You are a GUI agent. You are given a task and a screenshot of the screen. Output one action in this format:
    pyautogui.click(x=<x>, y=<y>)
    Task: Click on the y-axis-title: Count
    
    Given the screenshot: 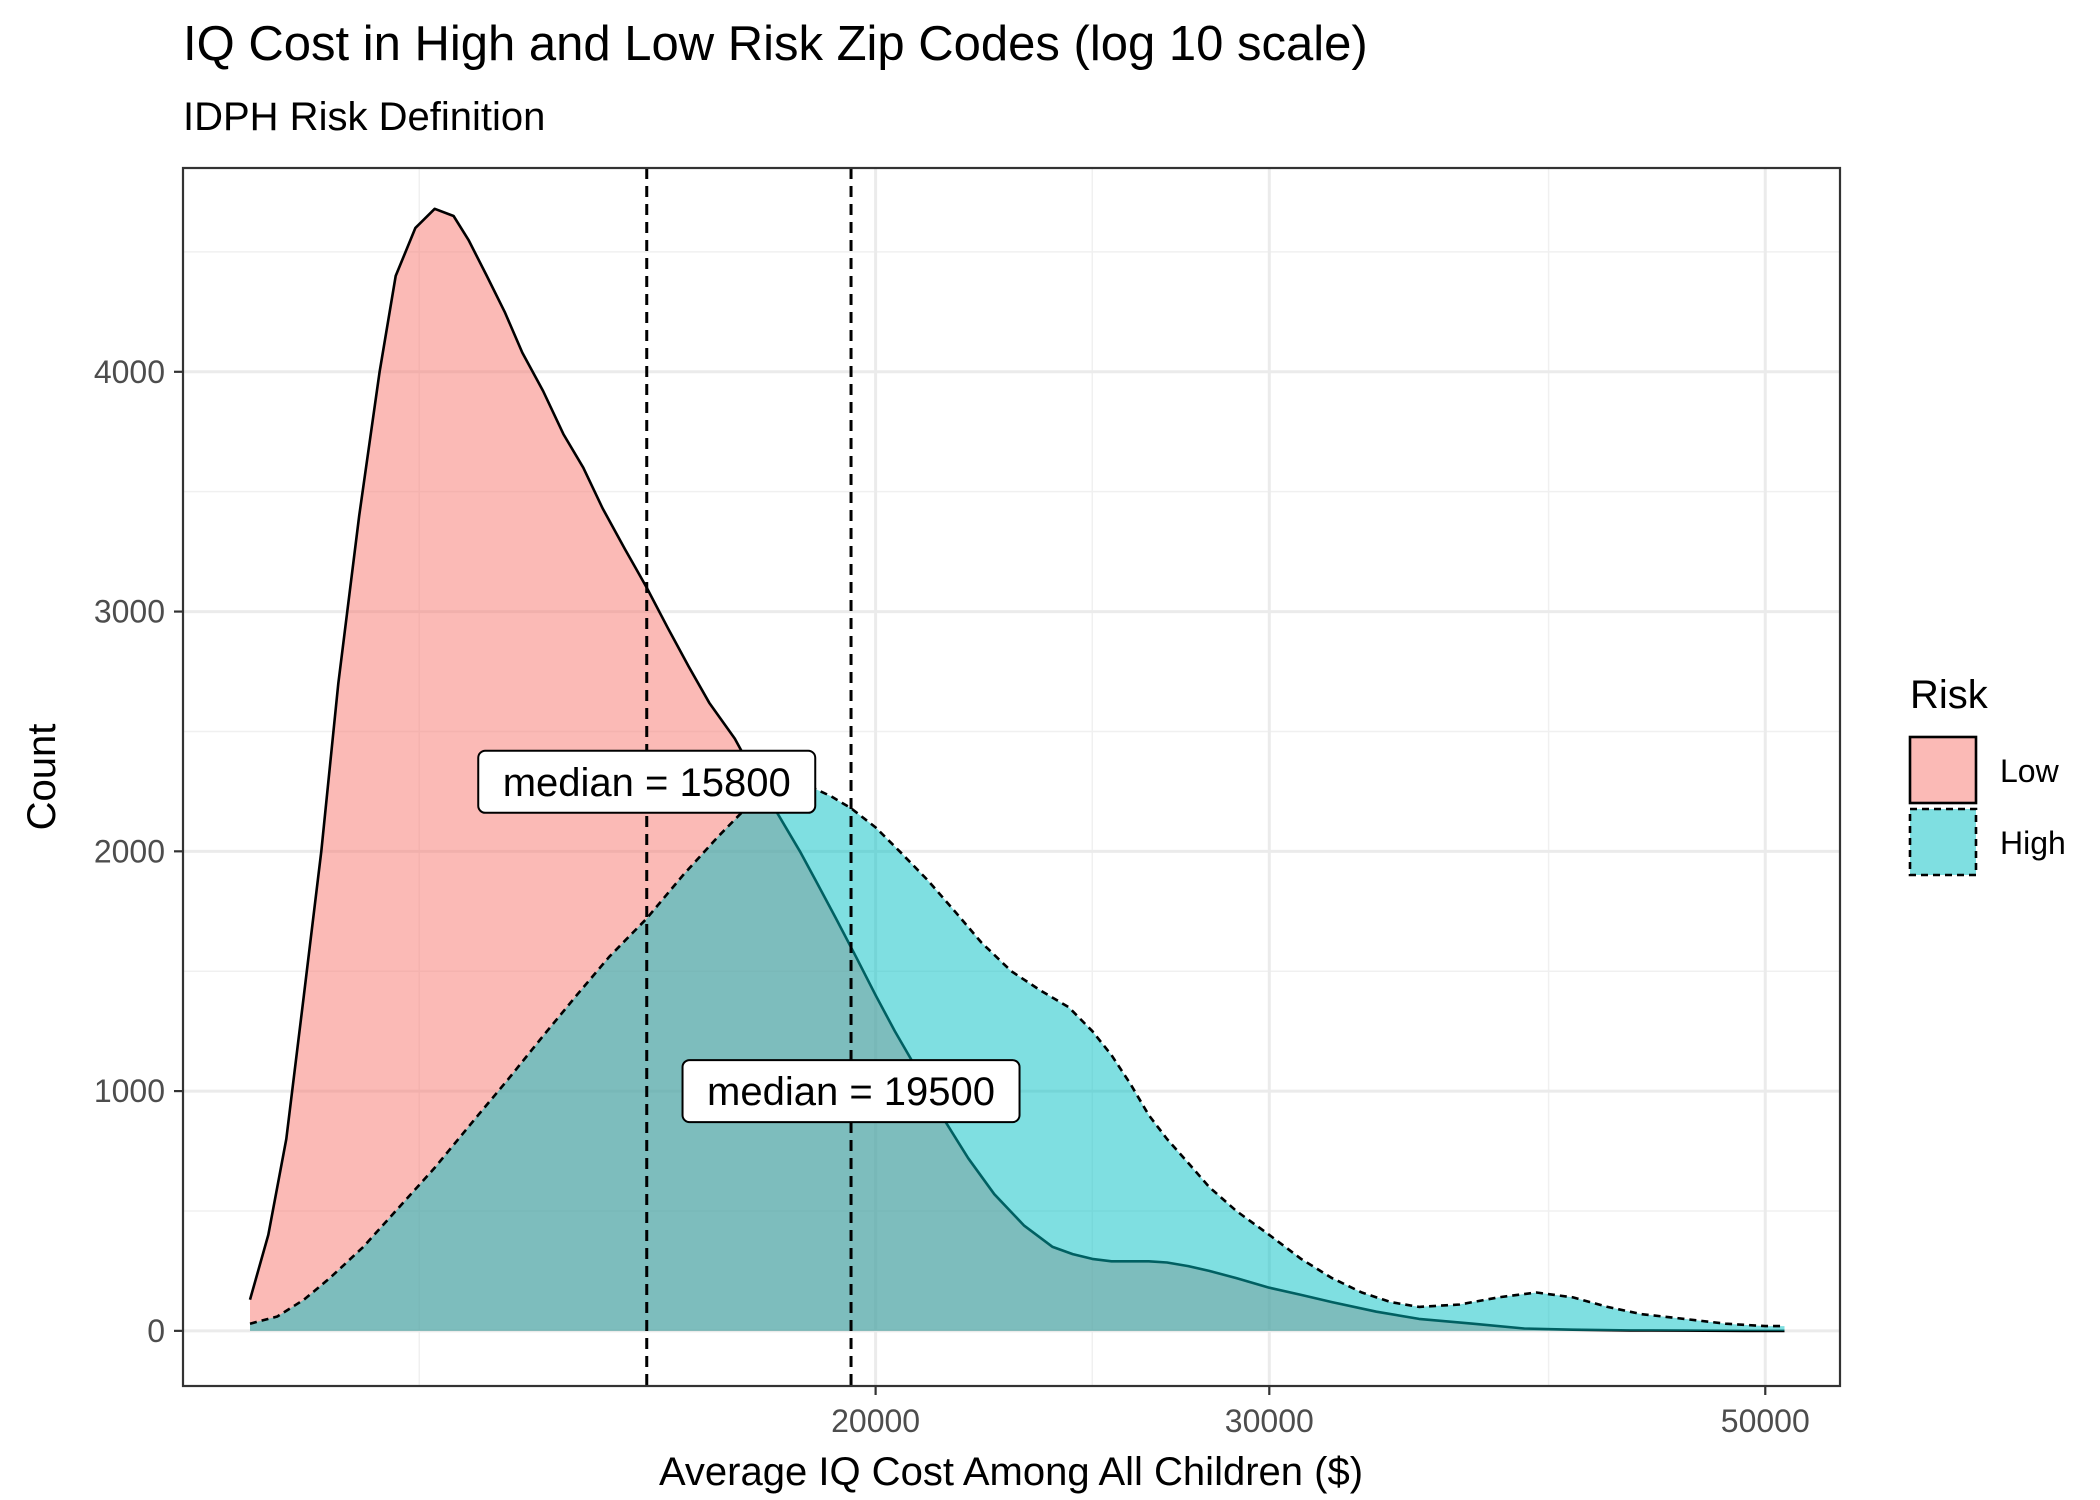 What is the action you would take?
    pyautogui.click(x=42, y=777)
    